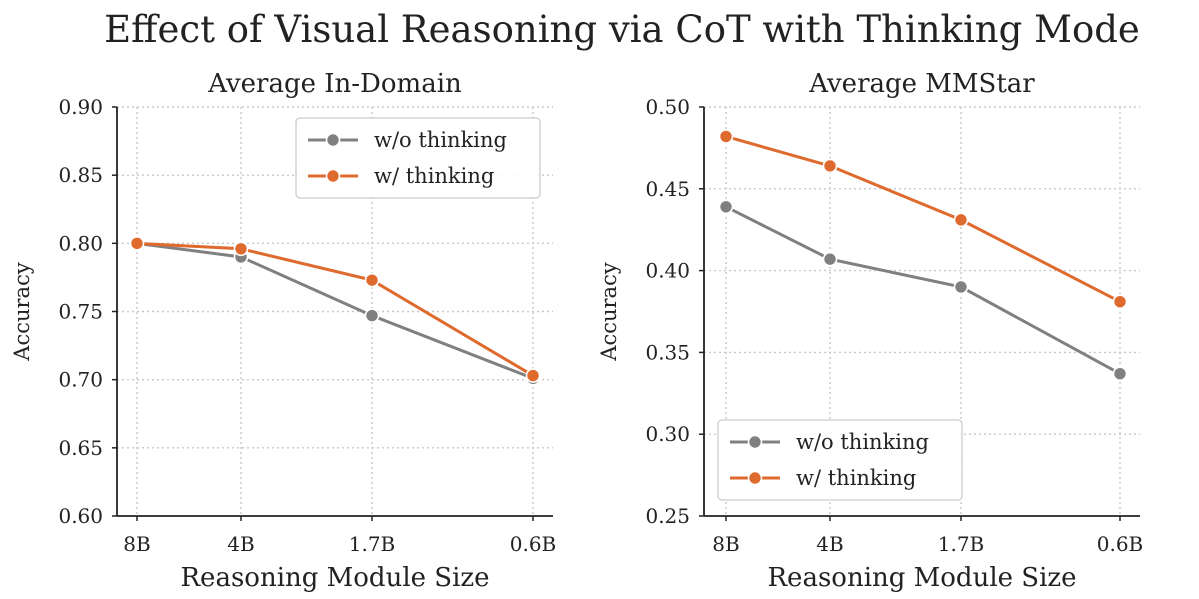  Describe the element at coordinates (667, 516) in the screenshot. I see `y-tick-label: 0.25` at that location.